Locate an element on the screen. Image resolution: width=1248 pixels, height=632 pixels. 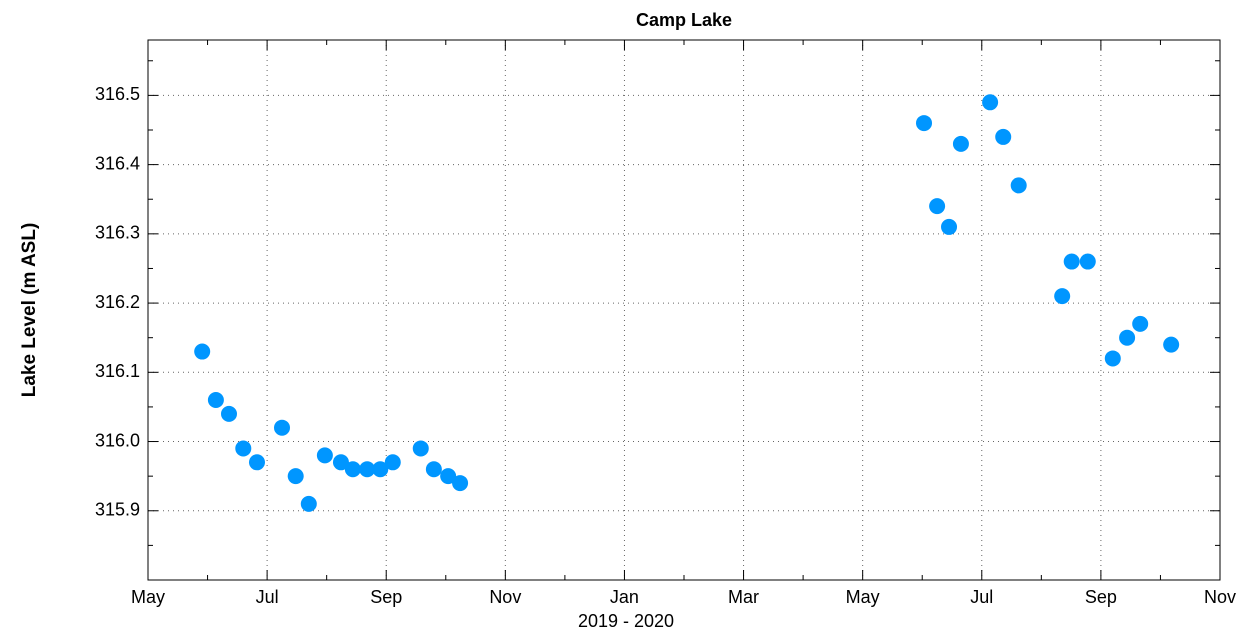
y-tick-label: 316.5 is located at coordinates (117, 94).